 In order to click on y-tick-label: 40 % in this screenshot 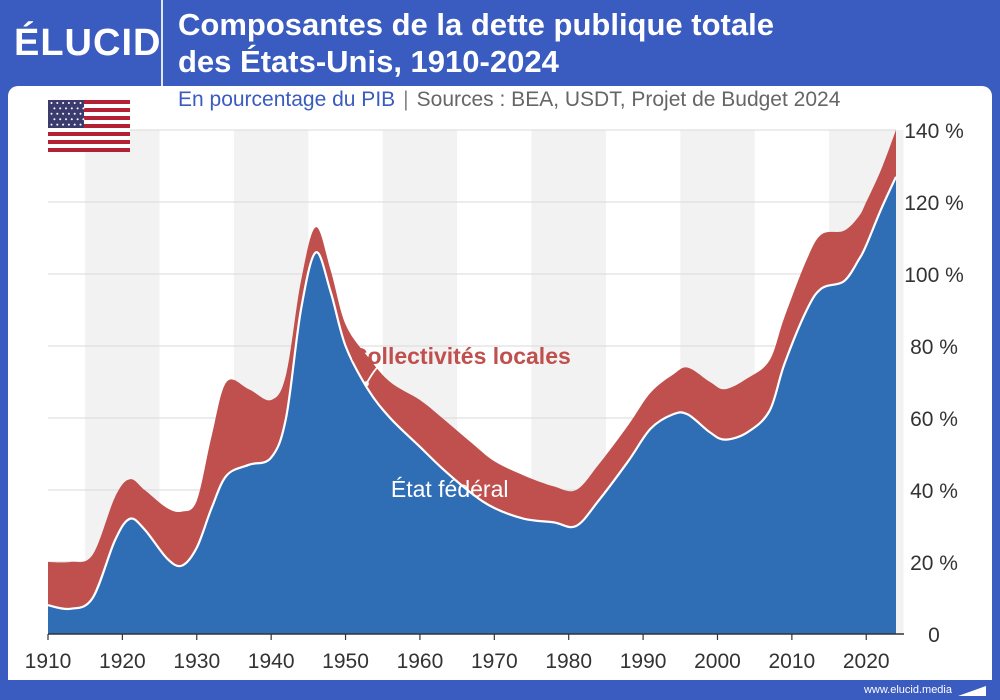, I will do `click(934, 491)`.